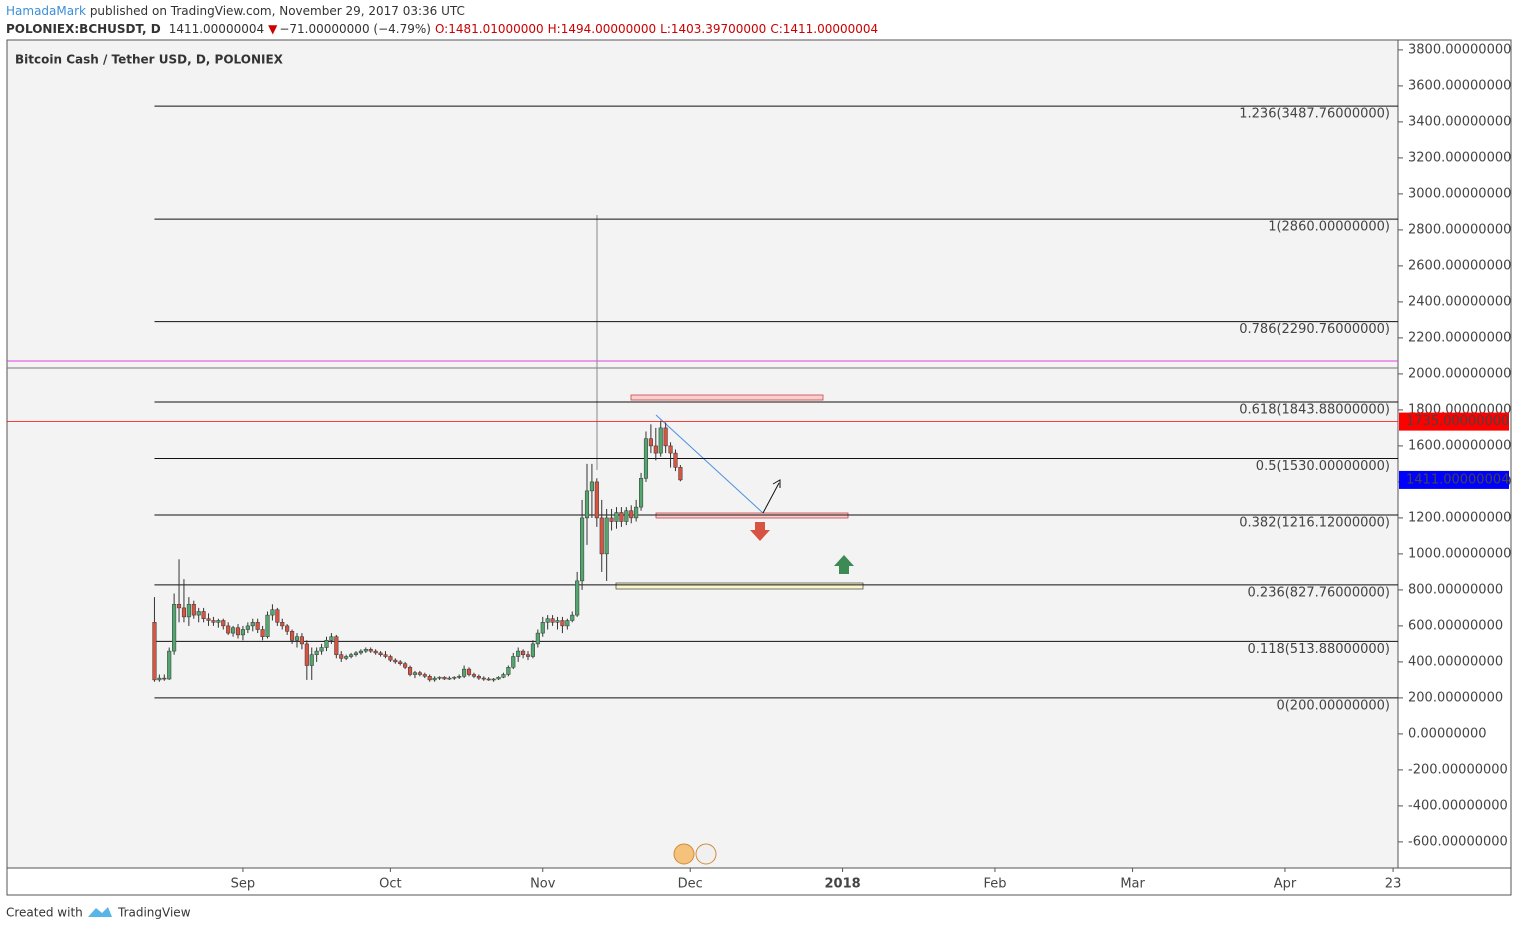 The image size is (1518, 931). I want to click on high: H:1494.00000000, so click(602, 29).